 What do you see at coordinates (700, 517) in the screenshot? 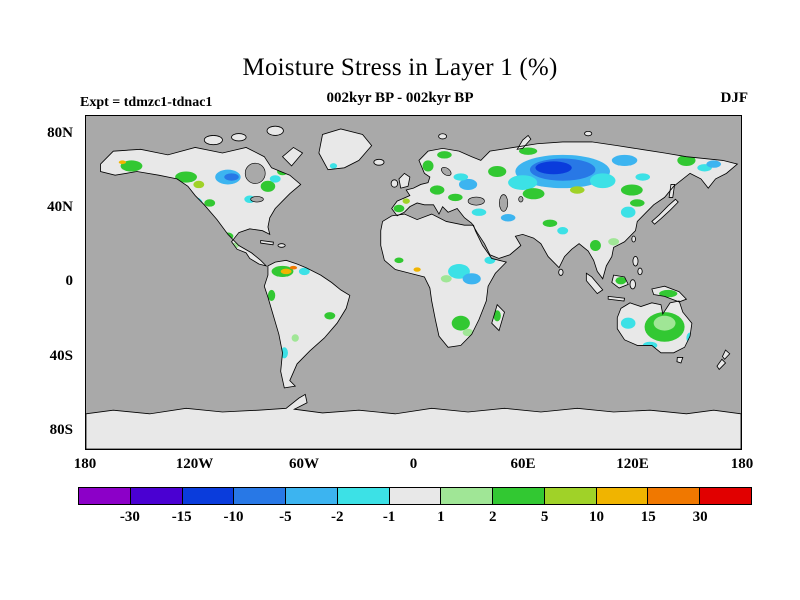
I see `colorbar-tick-label: 30` at bounding box center [700, 517].